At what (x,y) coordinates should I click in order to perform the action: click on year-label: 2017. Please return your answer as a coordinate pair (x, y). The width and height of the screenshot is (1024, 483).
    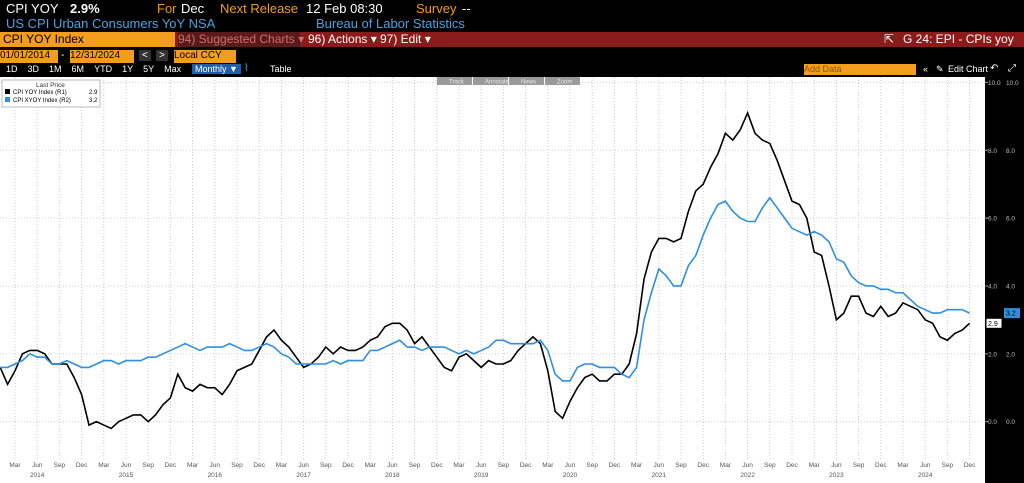
    Looking at the image, I should click on (303, 475).